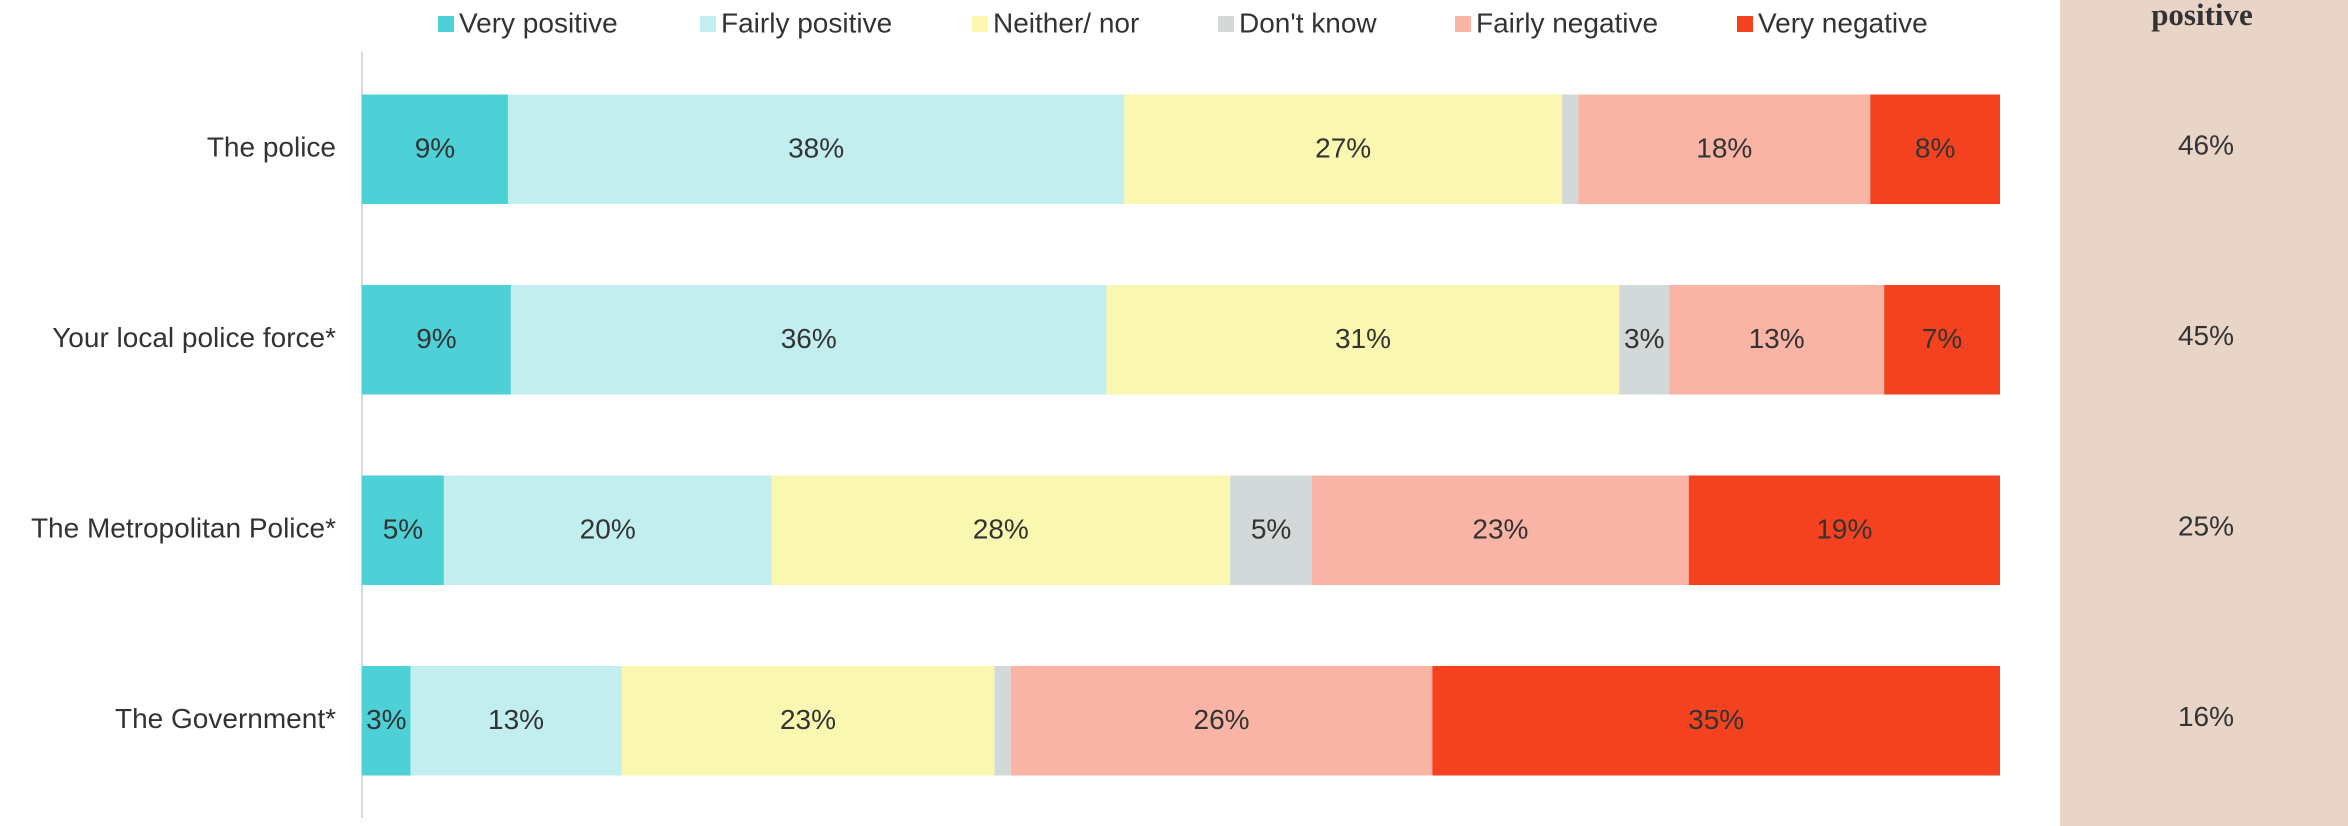 Image resolution: width=2348 pixels, height=826 pixels. Describe the element at coordinates (1843, 22) in the screenshot. I see `legend-label: Very negative` at that location.